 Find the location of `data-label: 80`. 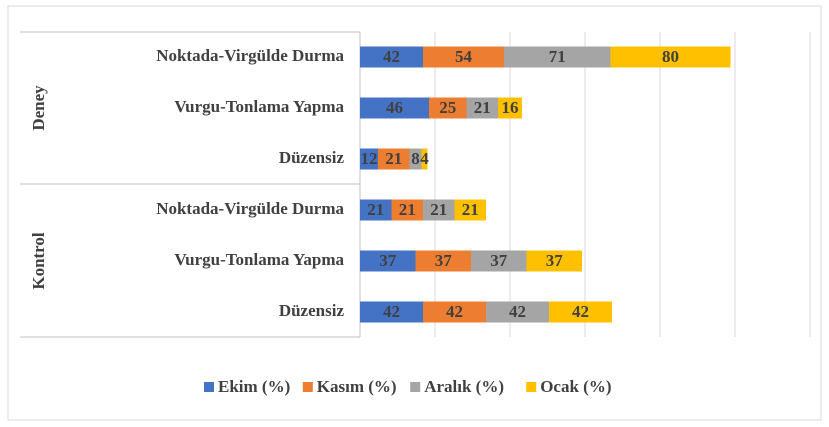

data-label: 80 is located at coordinates (670, 56).